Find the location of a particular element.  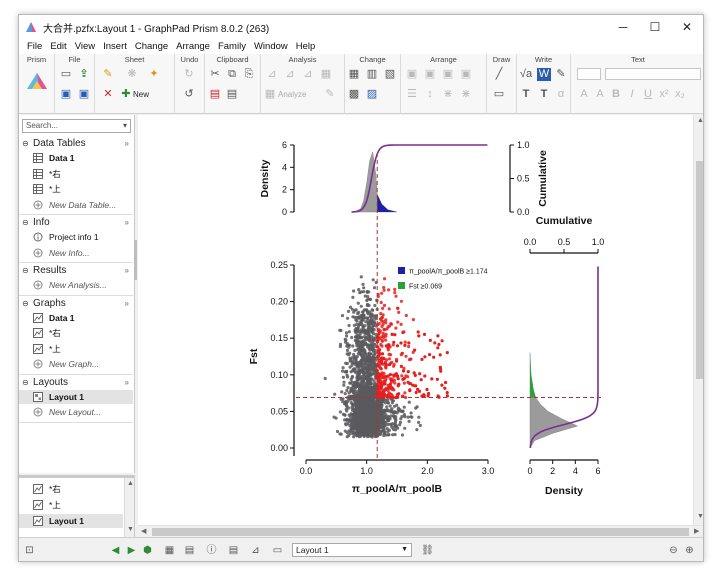

change-graph-icon: ▦ is located at coordinates (354, 74).